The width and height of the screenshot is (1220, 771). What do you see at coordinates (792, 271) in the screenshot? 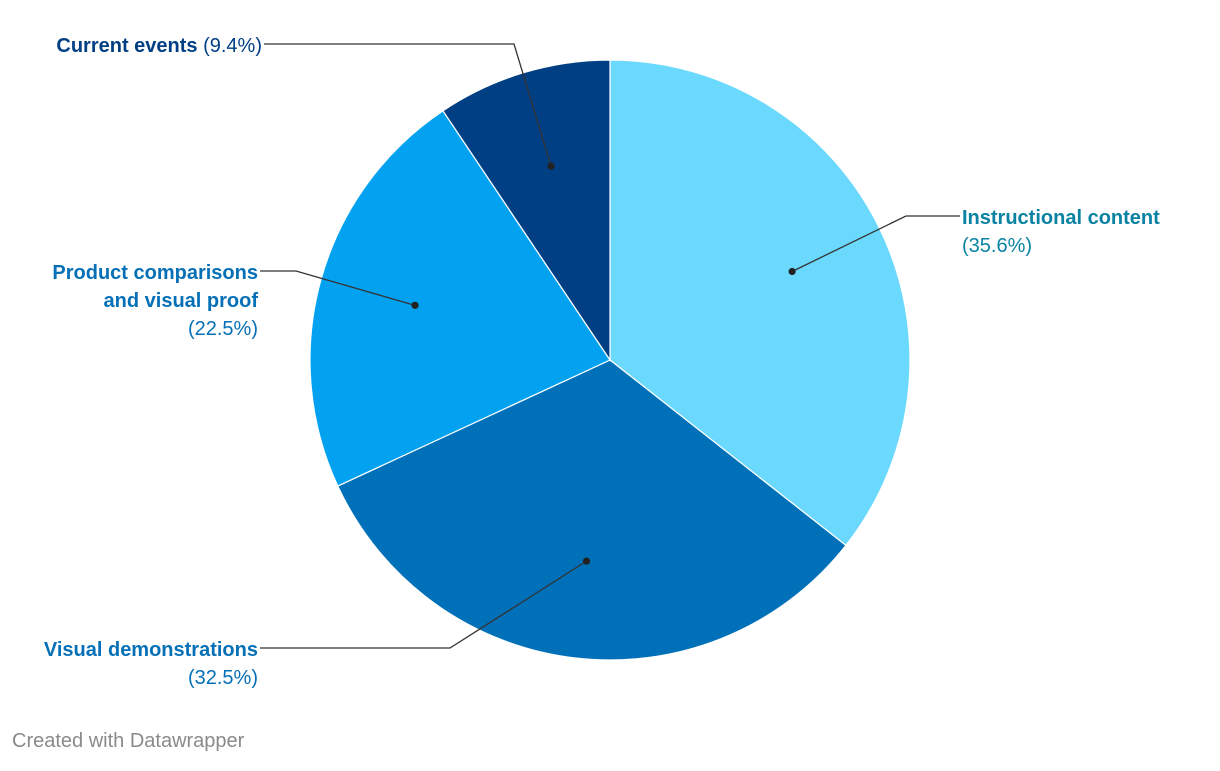
I see `leader-dot-instructional-content` at bounding box center [792, 271].